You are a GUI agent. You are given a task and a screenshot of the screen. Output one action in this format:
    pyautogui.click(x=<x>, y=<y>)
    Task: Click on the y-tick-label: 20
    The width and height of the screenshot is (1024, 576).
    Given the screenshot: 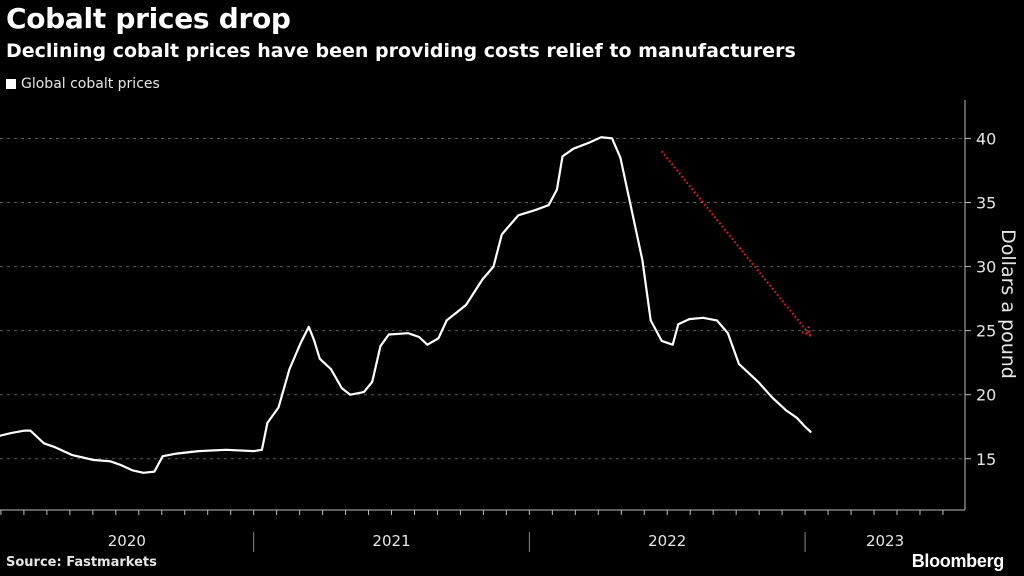 What is the action you would take?
    pyautogui.click(x=986, y=395)
    